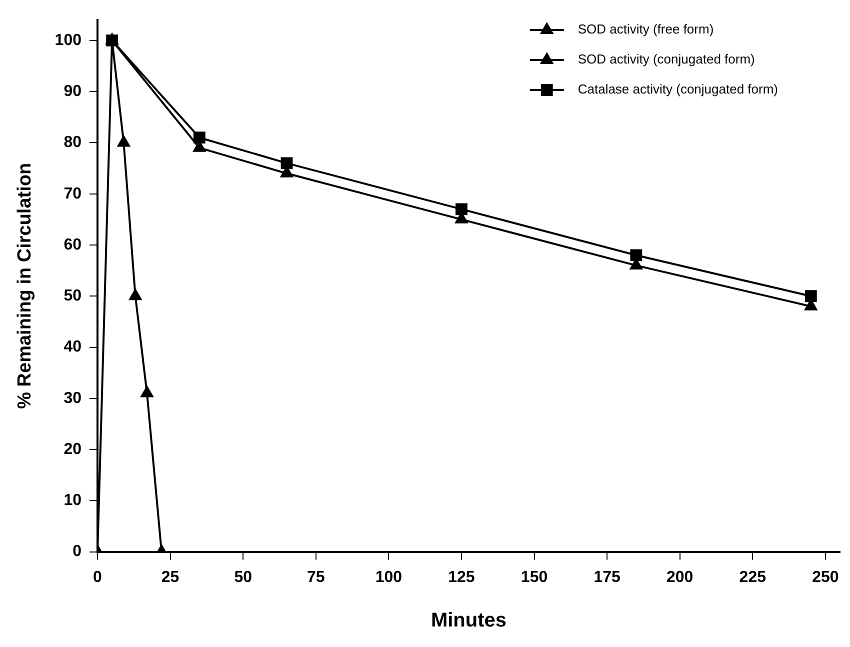 The width and height of the screenshot is (850, 647). What do you see at coordinates (73, 143) in the screenshot?
I see `y-tick-label: 80` at bounding box center [73, 143].